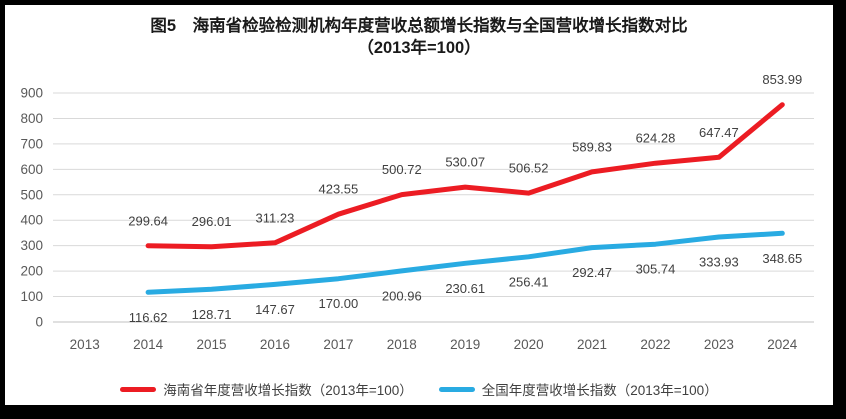  What do you see at coordinates (31, 143) in the screenshot?
I see `y-axis-tick-label: 700` at bounding box center [31, 143].